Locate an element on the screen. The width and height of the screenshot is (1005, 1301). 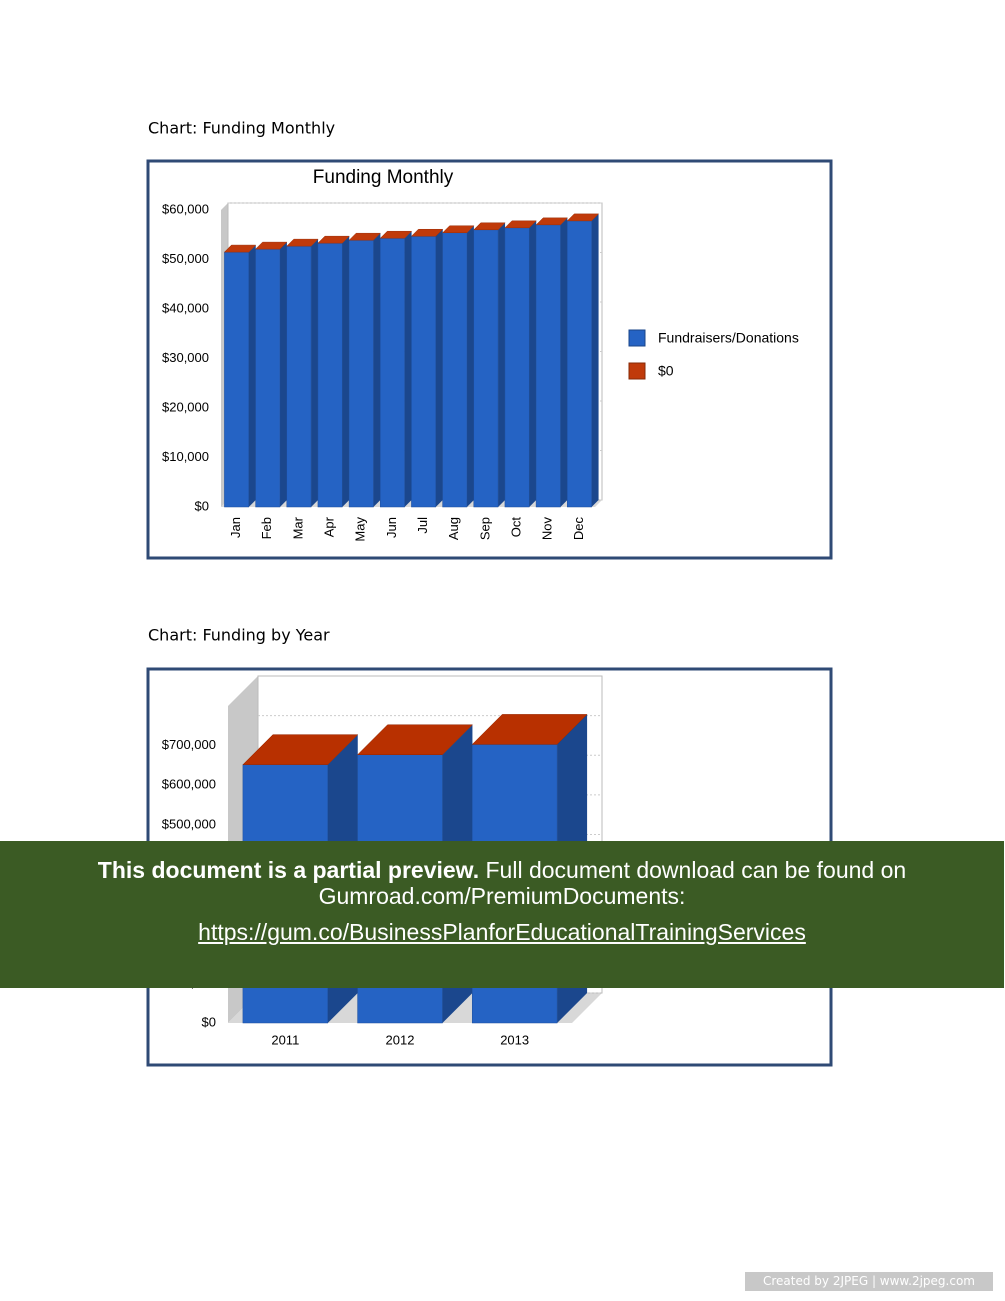
footer: Created by 2JPEG | www.2jpeg.com is located at coordinates (869, 1281).